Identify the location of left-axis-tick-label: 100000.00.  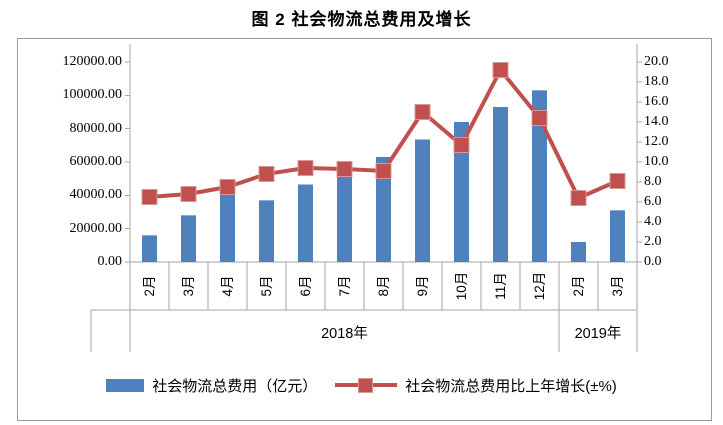
(92, 95).